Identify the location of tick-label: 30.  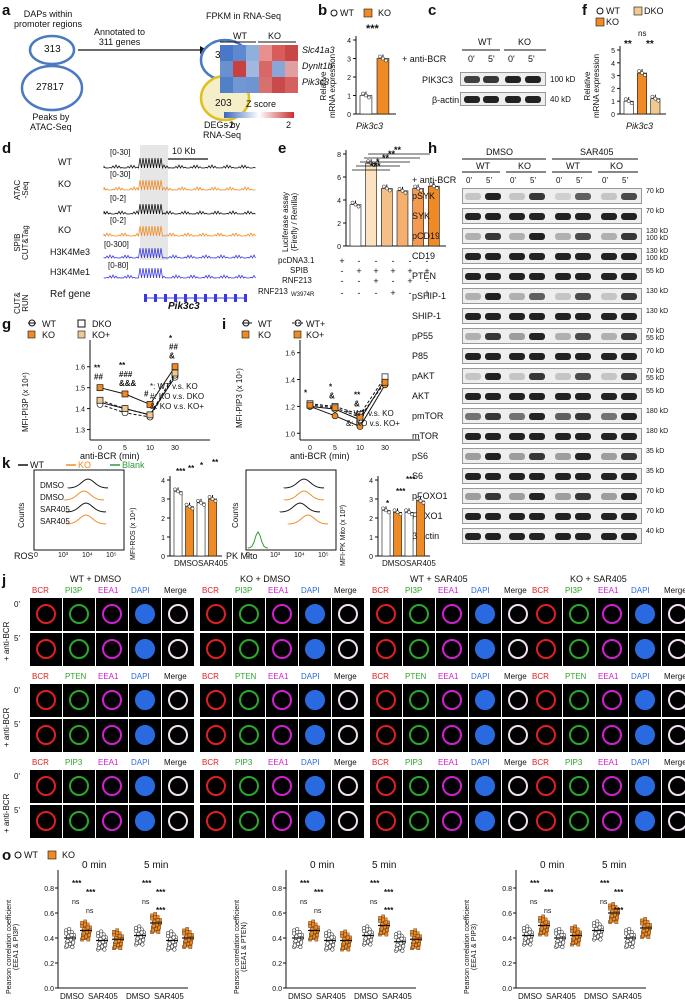
(175, 448).